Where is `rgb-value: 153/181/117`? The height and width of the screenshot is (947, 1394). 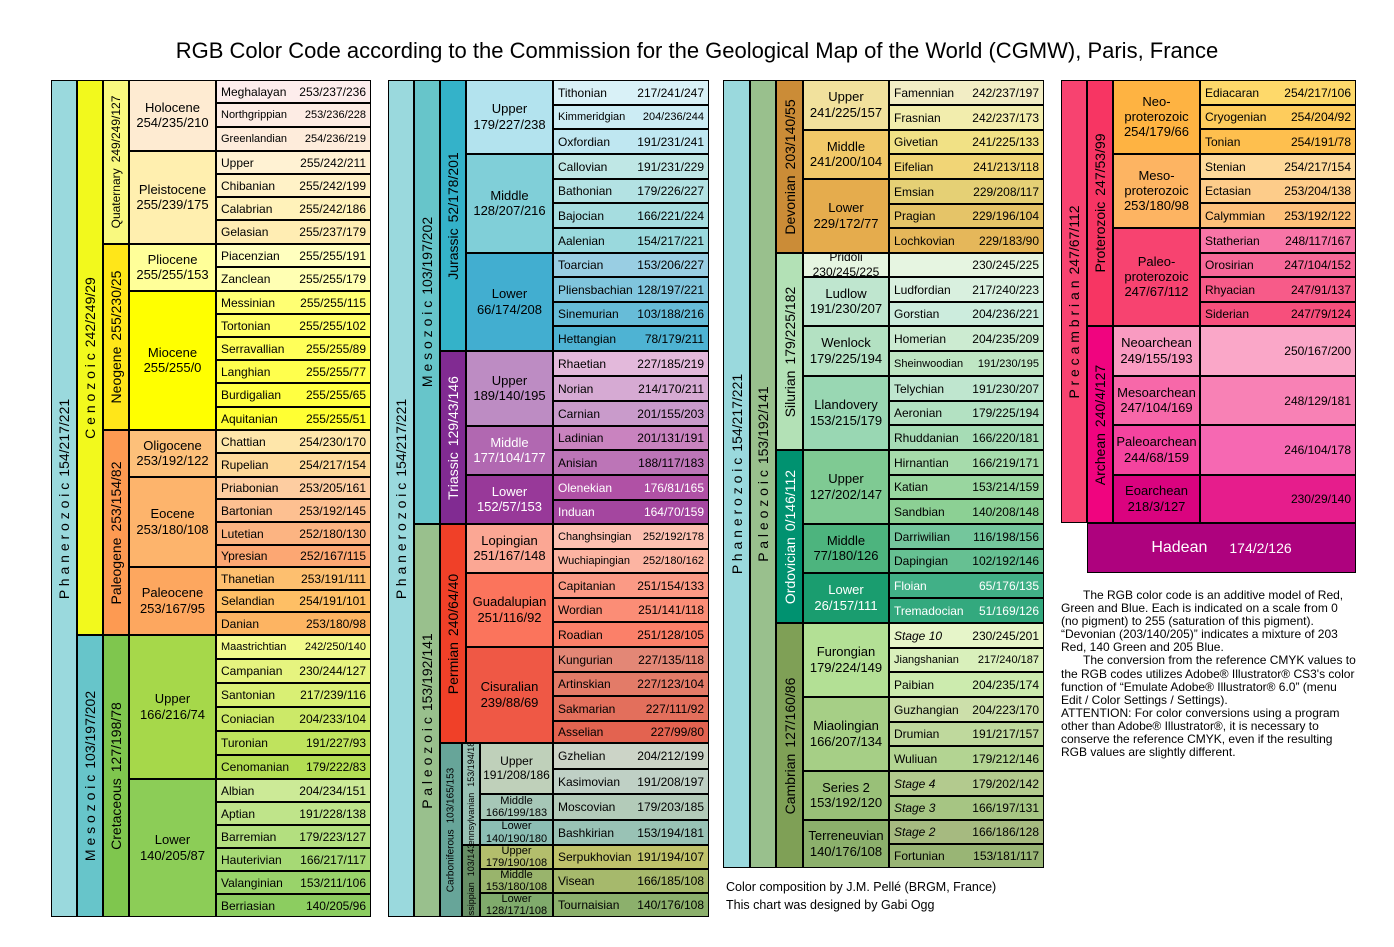 rgb-value: 153/181/117 is located at coordinates (1006, 856).